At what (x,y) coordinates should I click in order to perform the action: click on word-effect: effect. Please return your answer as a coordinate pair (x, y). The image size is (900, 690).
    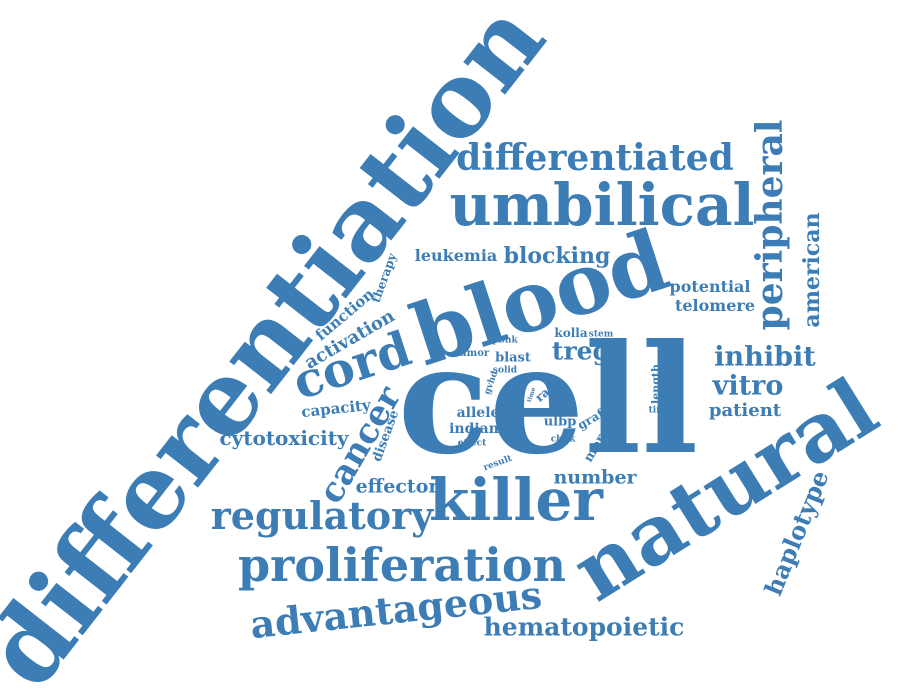
    Looking at the image, I should click on (472, 443).